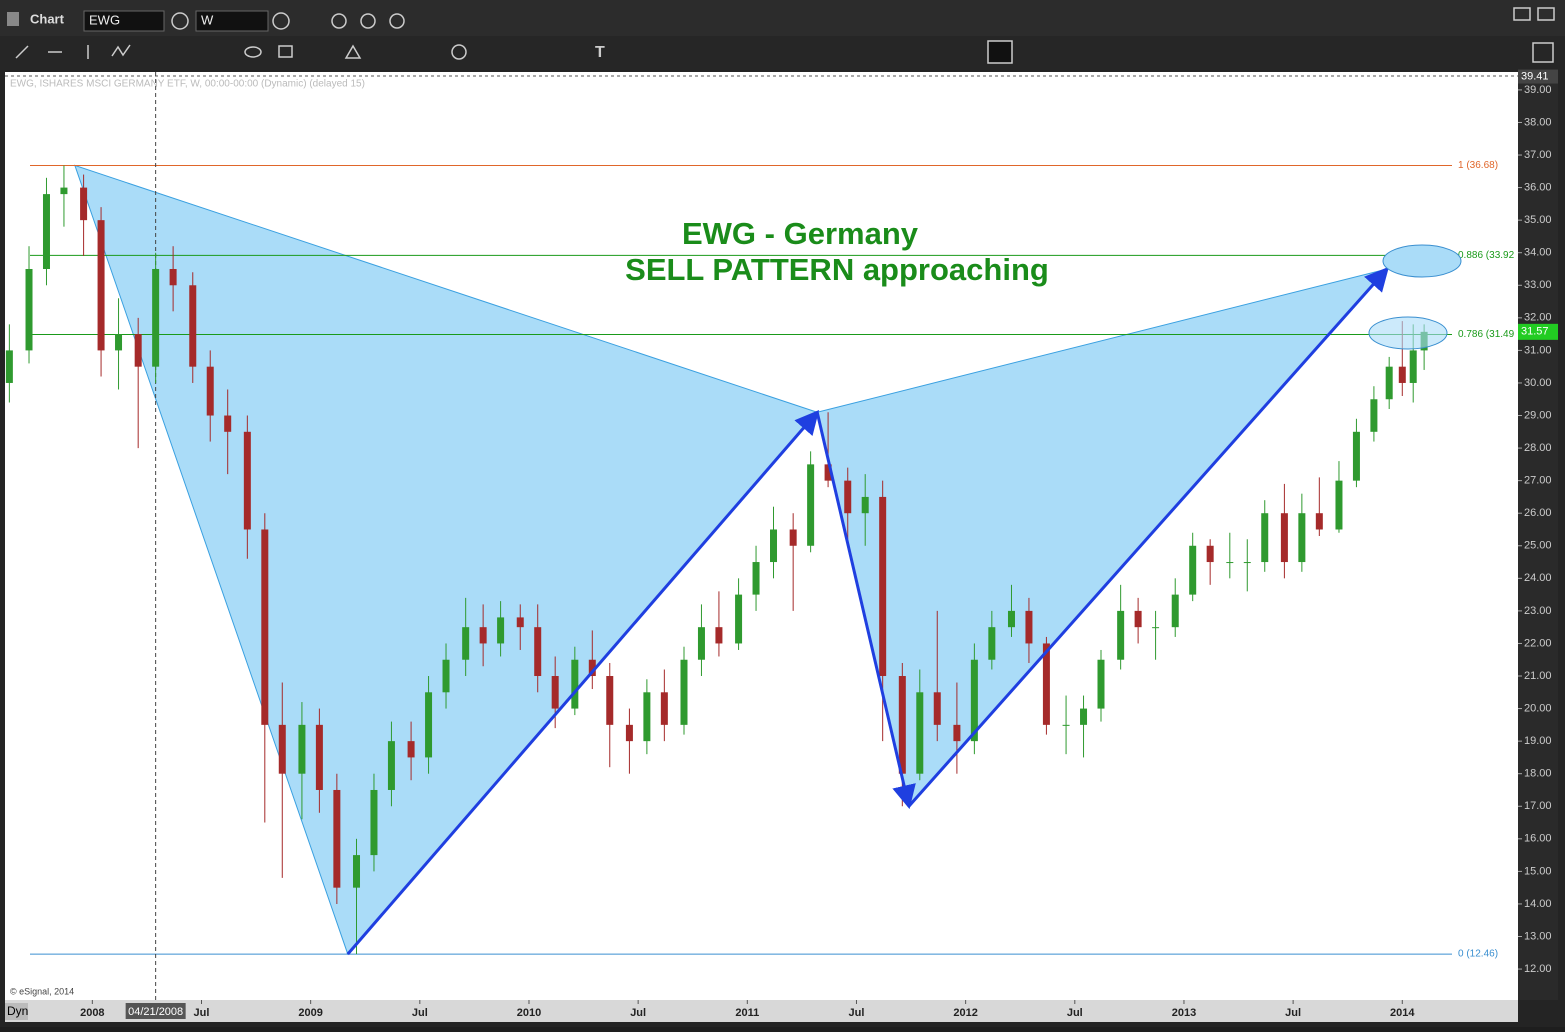 The width and height of the screenshot is (1565, 1032). I want to click on play-button, so click(368, 21).